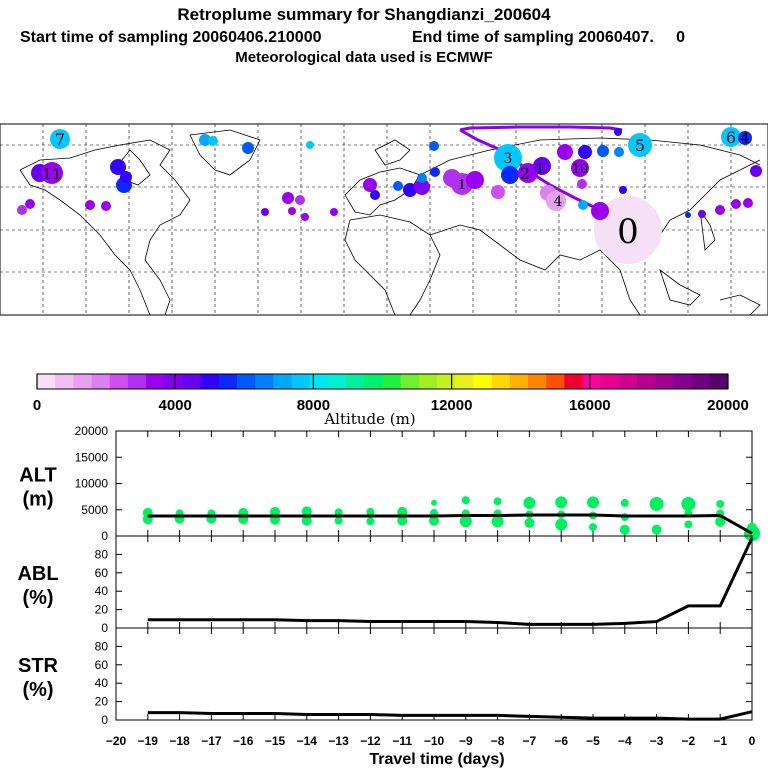  I want to click on panel-str: 80 60 40 20 0 STR(%), so click(385, 677).